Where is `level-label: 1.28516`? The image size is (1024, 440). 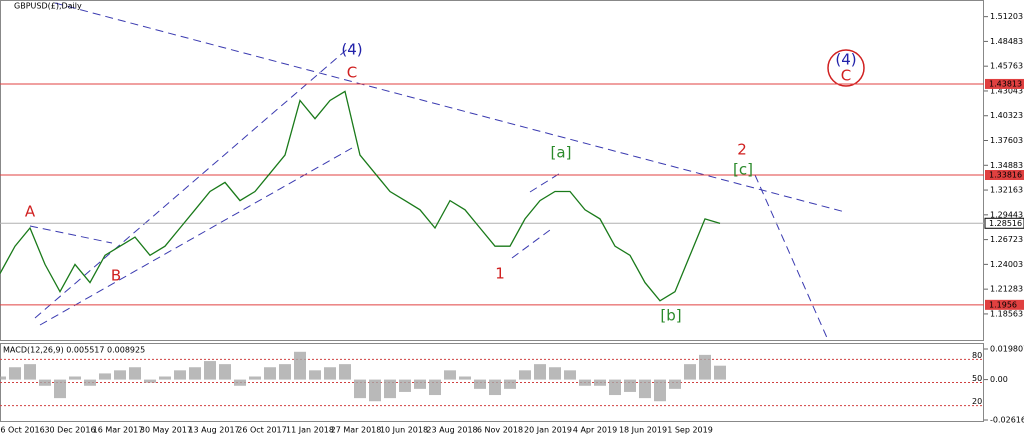
level-label: 1.28516 is located at coordinates (1005, 223).